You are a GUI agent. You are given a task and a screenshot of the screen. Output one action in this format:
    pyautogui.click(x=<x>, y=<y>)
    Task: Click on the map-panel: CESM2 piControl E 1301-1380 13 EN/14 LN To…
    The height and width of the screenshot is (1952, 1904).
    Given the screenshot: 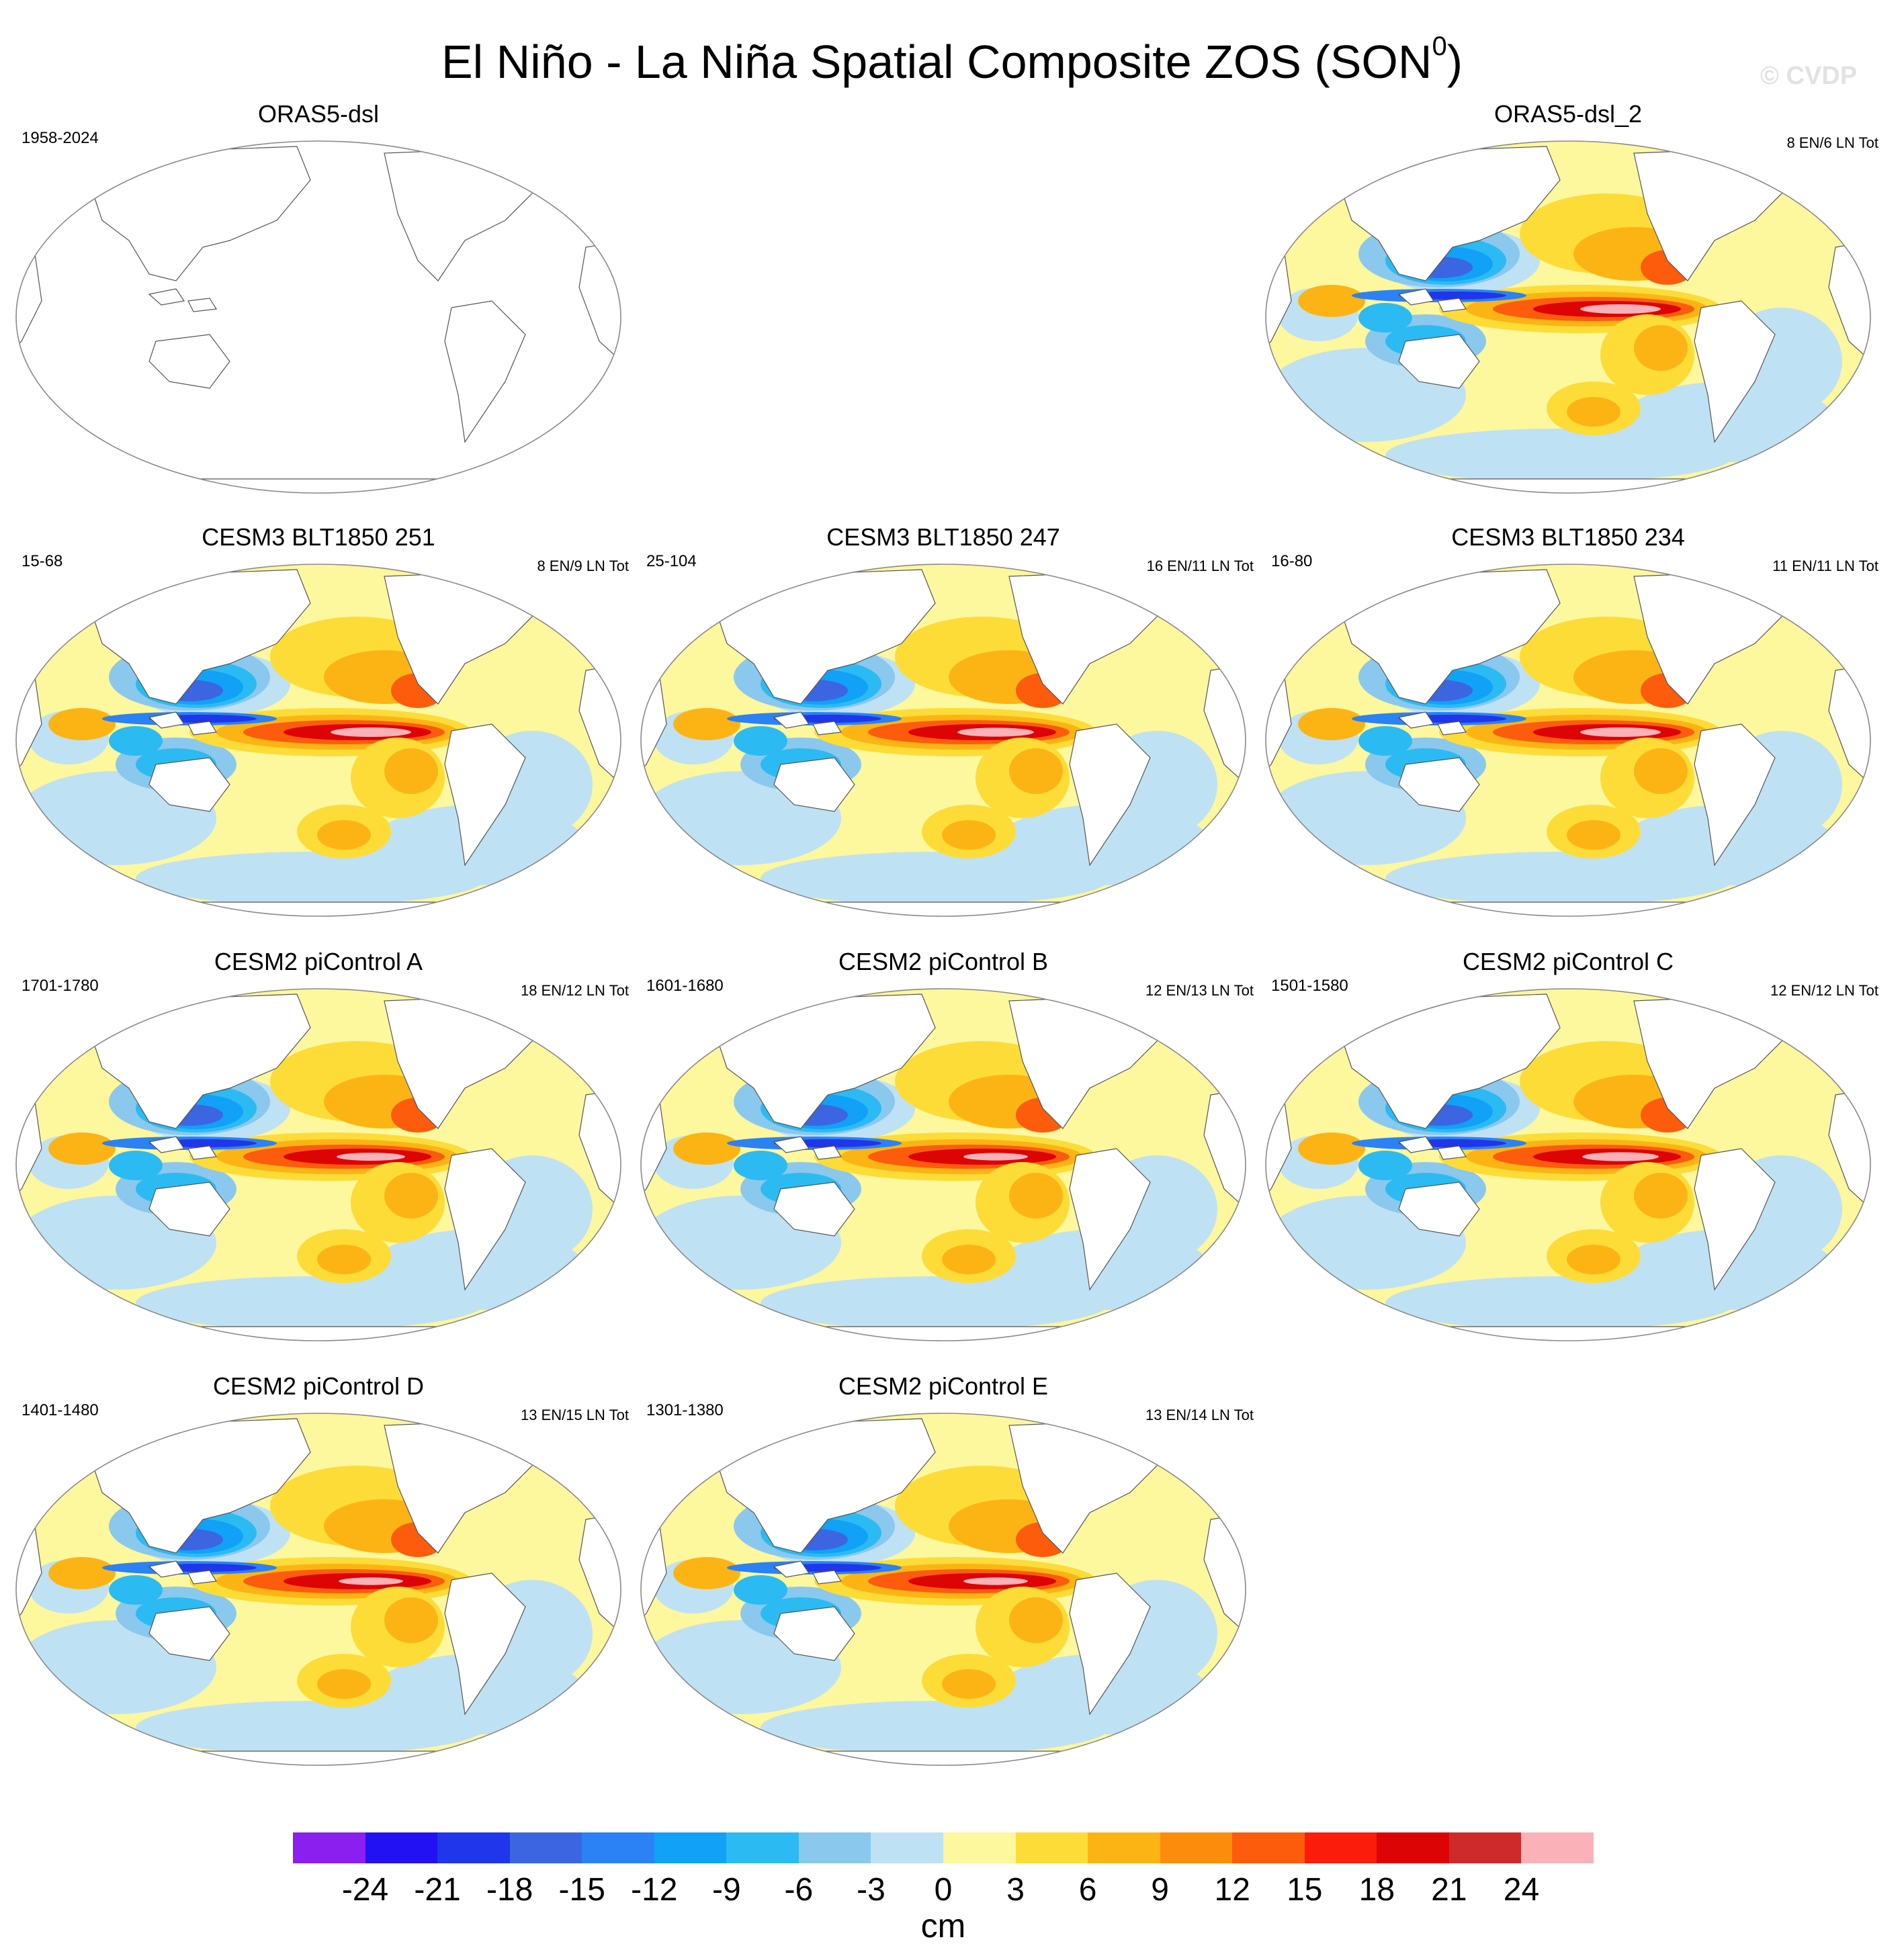 What is the action you would take?
    pyautogui.click(x=943, y=1575)
    